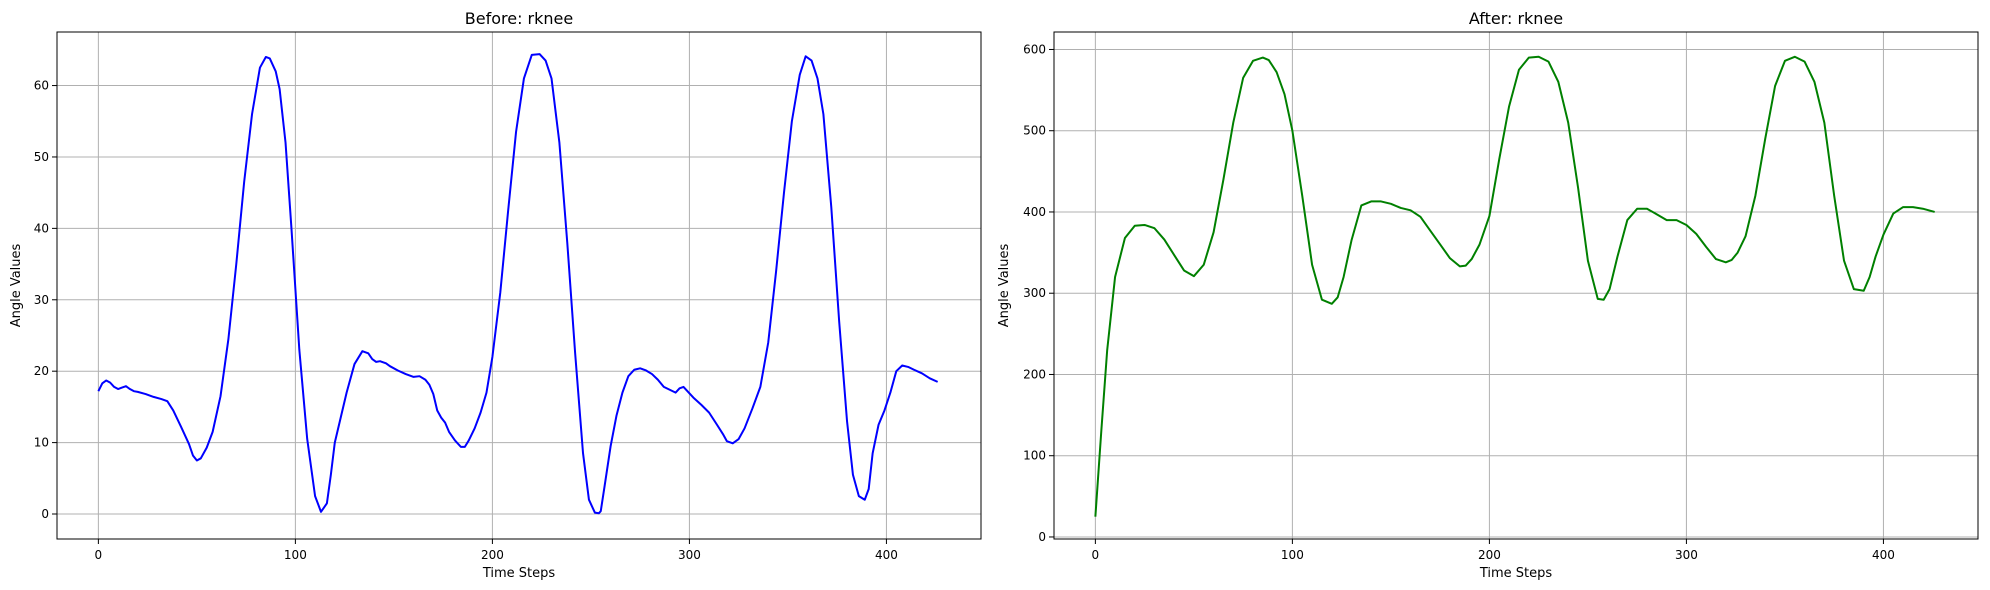 This screenshot has height=590, width=1990. Describe the element at coordinates (295, 555) in the screenshot. I see `before-xtick-label: 100` at that location.